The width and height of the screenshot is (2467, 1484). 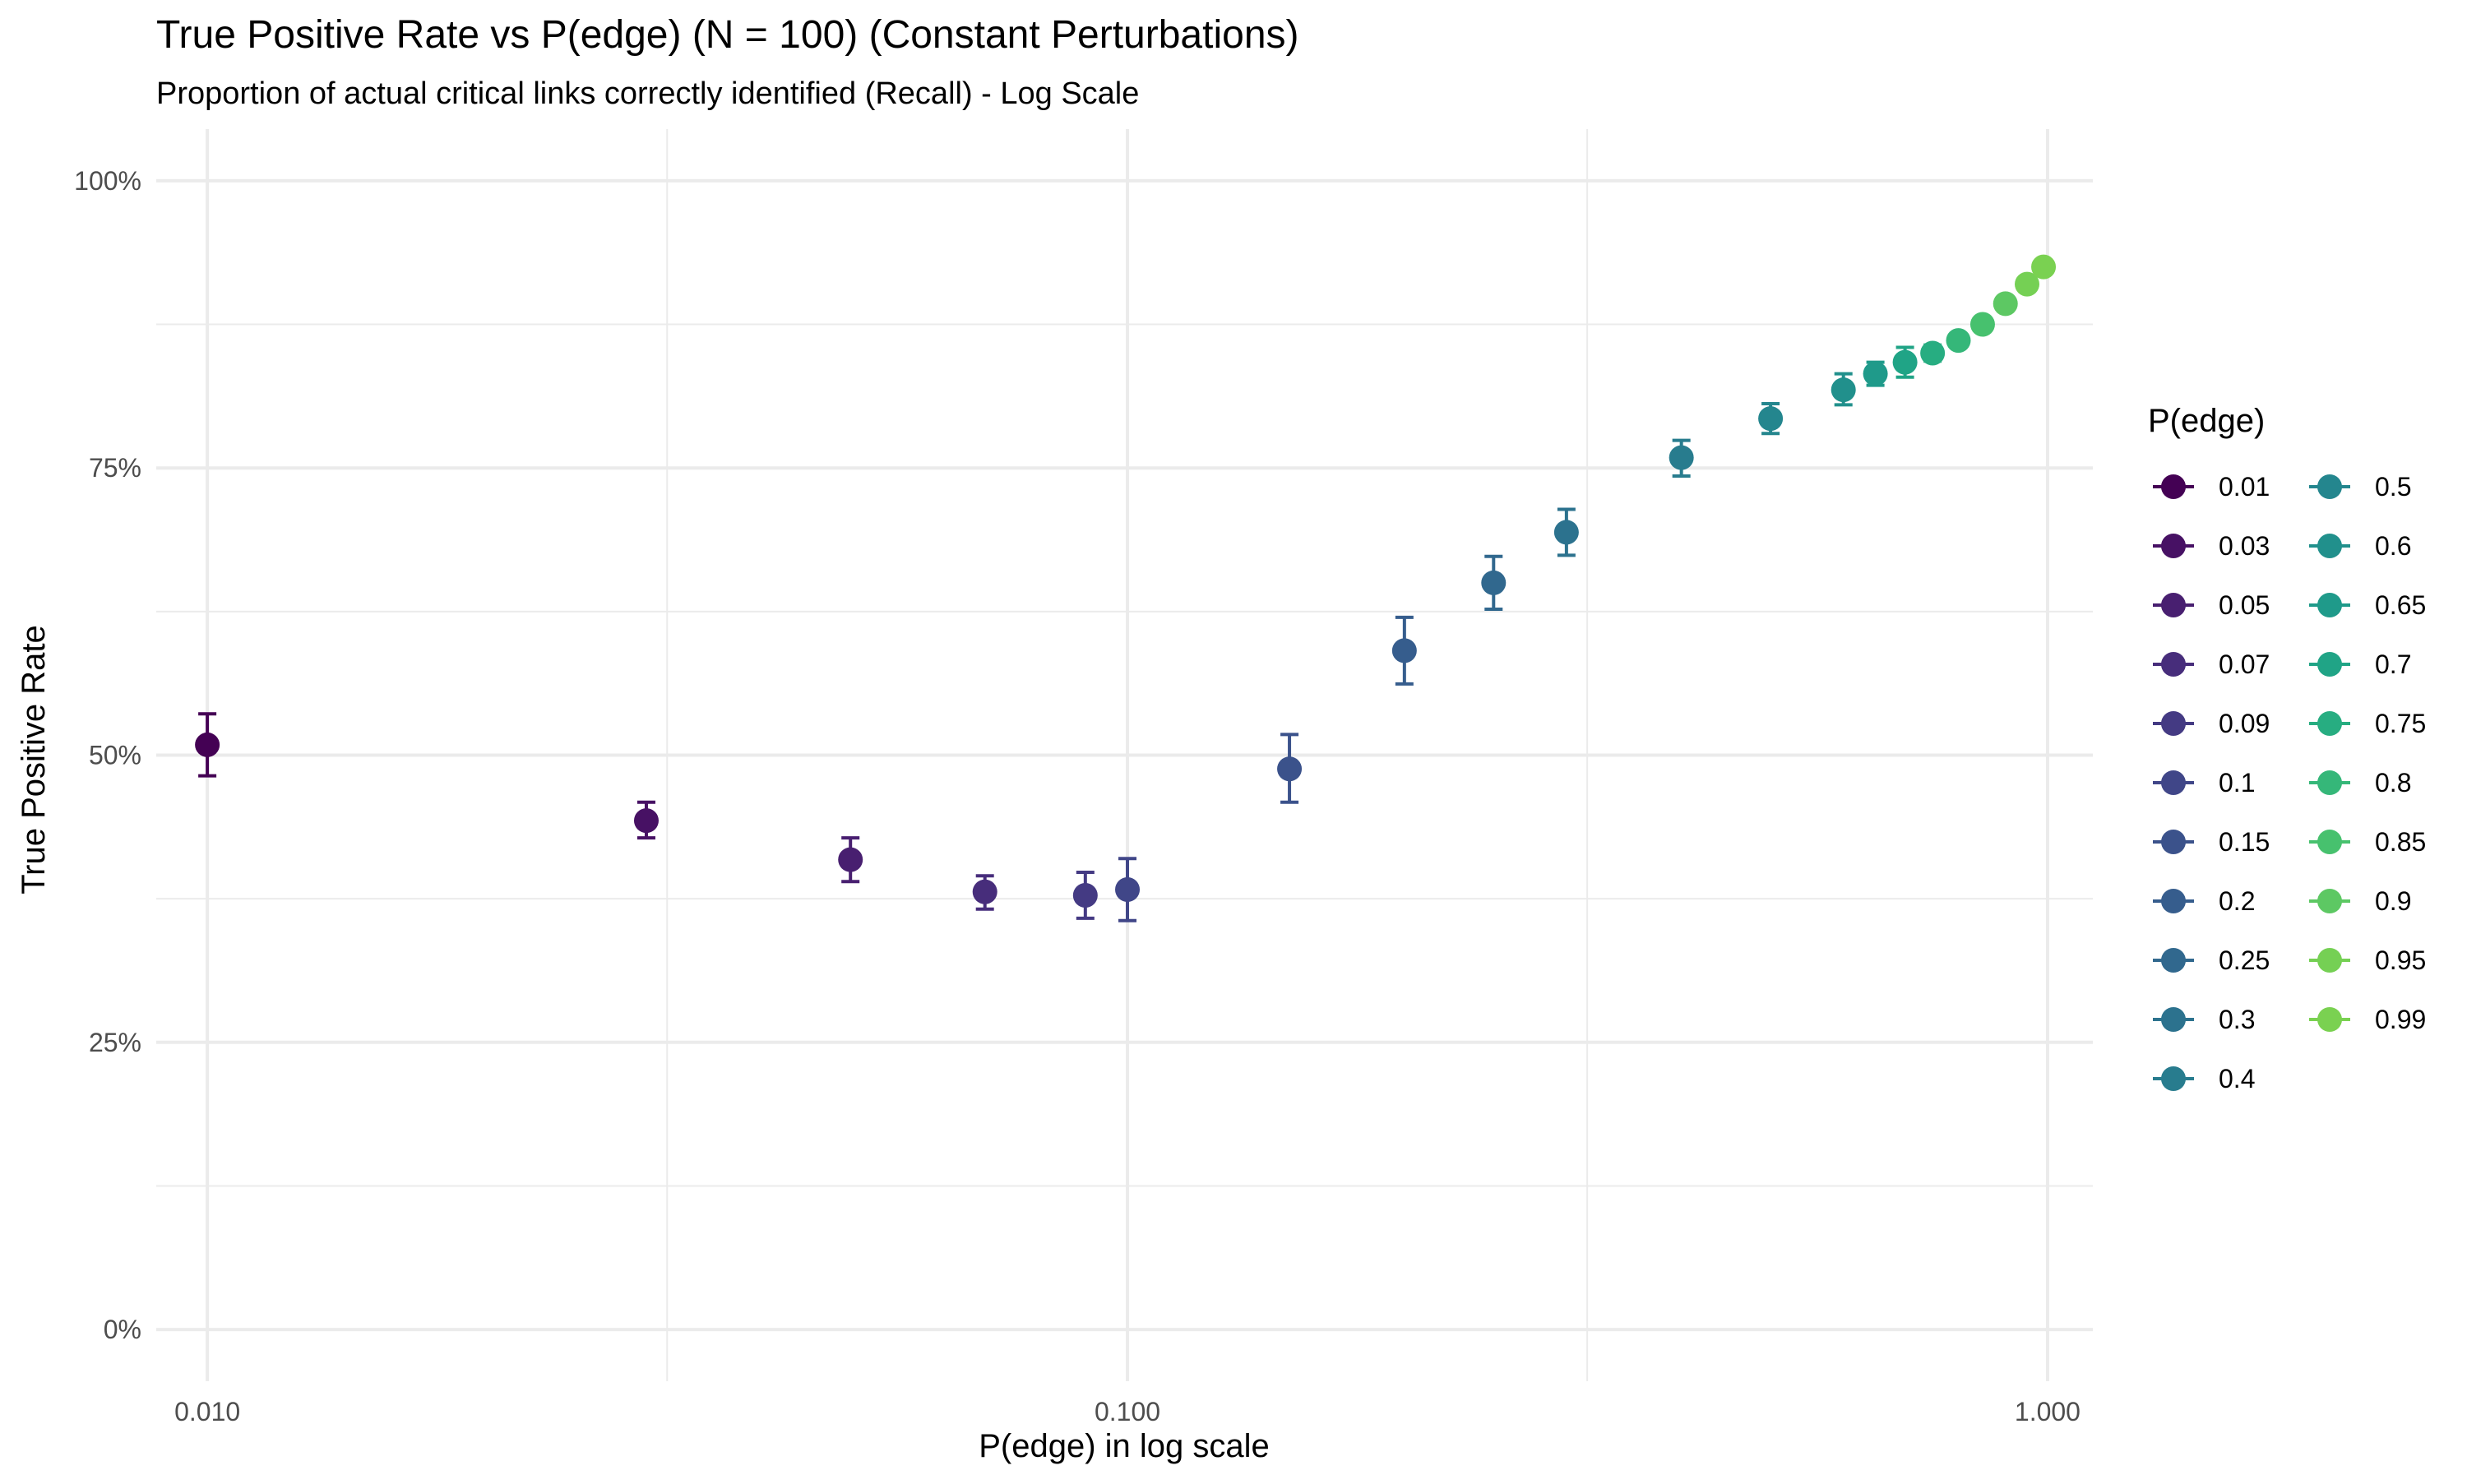 I want to click on legend-item: 0.85, so click(x=2367, y=842).